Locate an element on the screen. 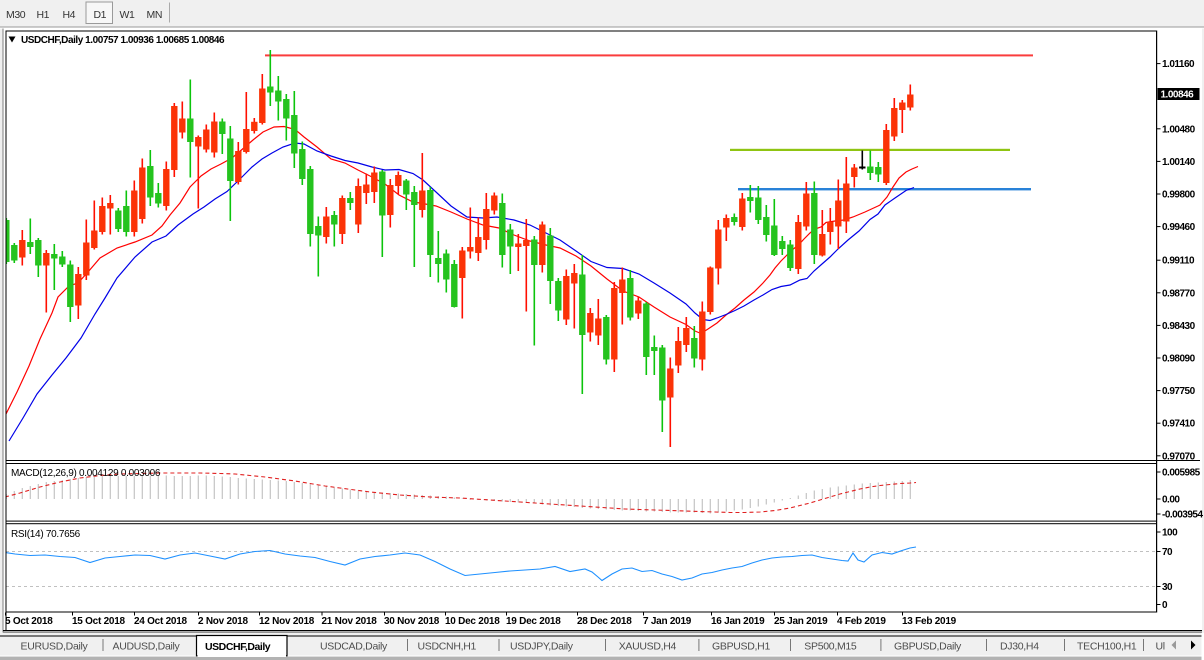 The height and width of the screenshot is (660, 1204). svg-text: XAUUSD,H4 is located at coordinates (648, 647).